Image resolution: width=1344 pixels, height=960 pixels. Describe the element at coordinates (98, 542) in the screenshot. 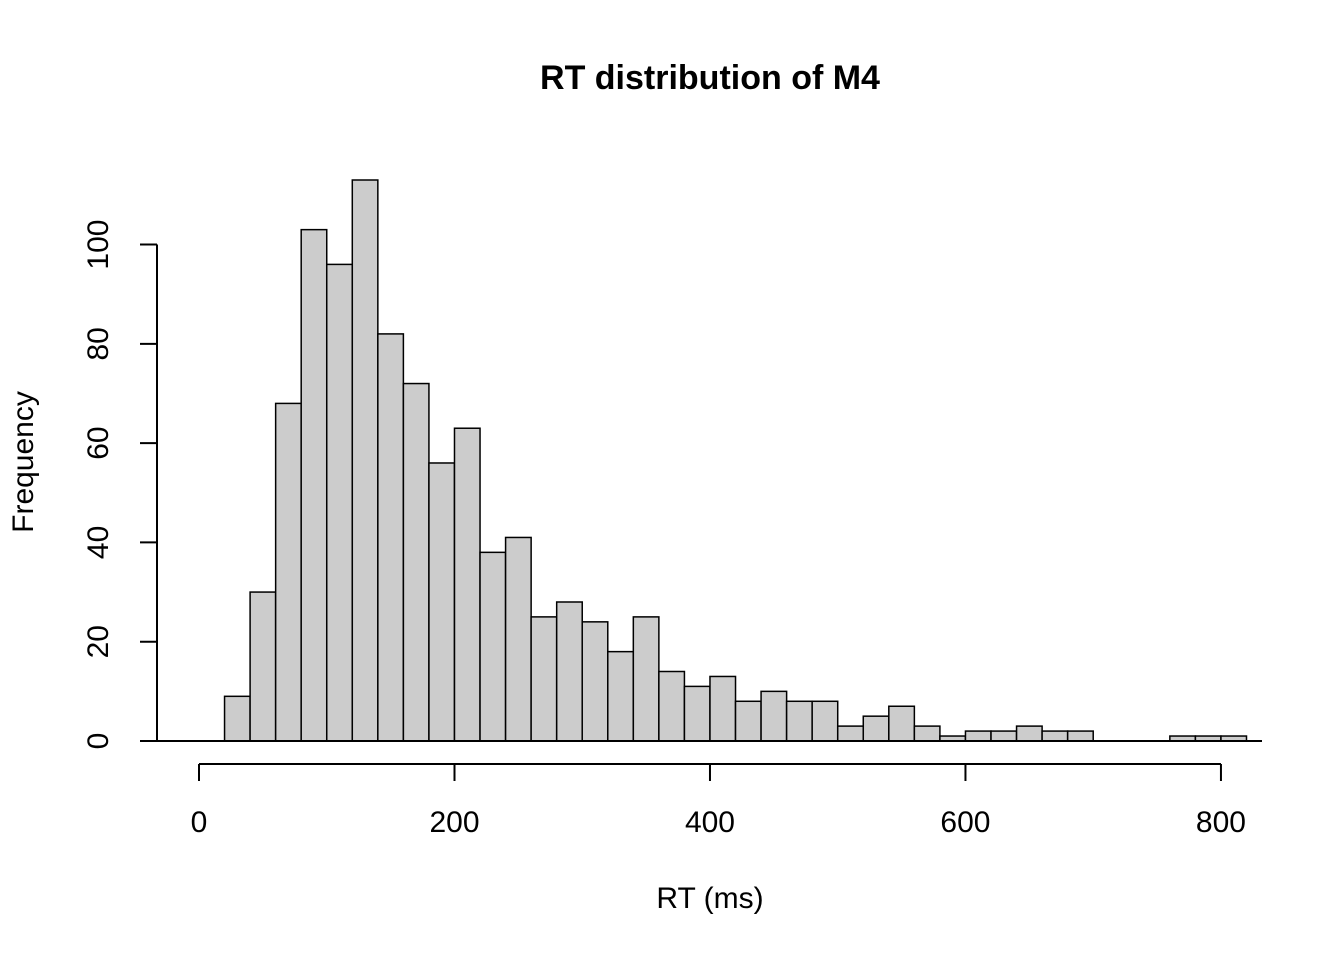

I see `y-tick-label: 40` at that location.